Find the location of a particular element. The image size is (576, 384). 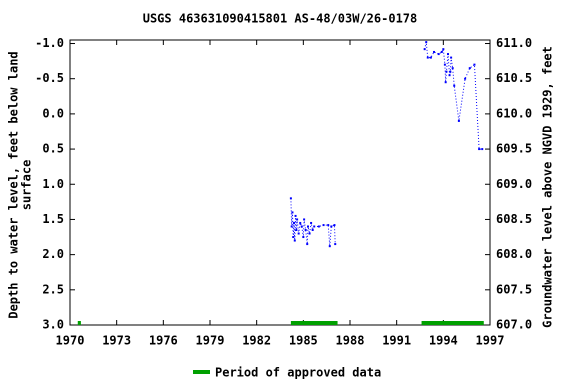

x-tick-label: 1988 is located at coordinates (350, 341).